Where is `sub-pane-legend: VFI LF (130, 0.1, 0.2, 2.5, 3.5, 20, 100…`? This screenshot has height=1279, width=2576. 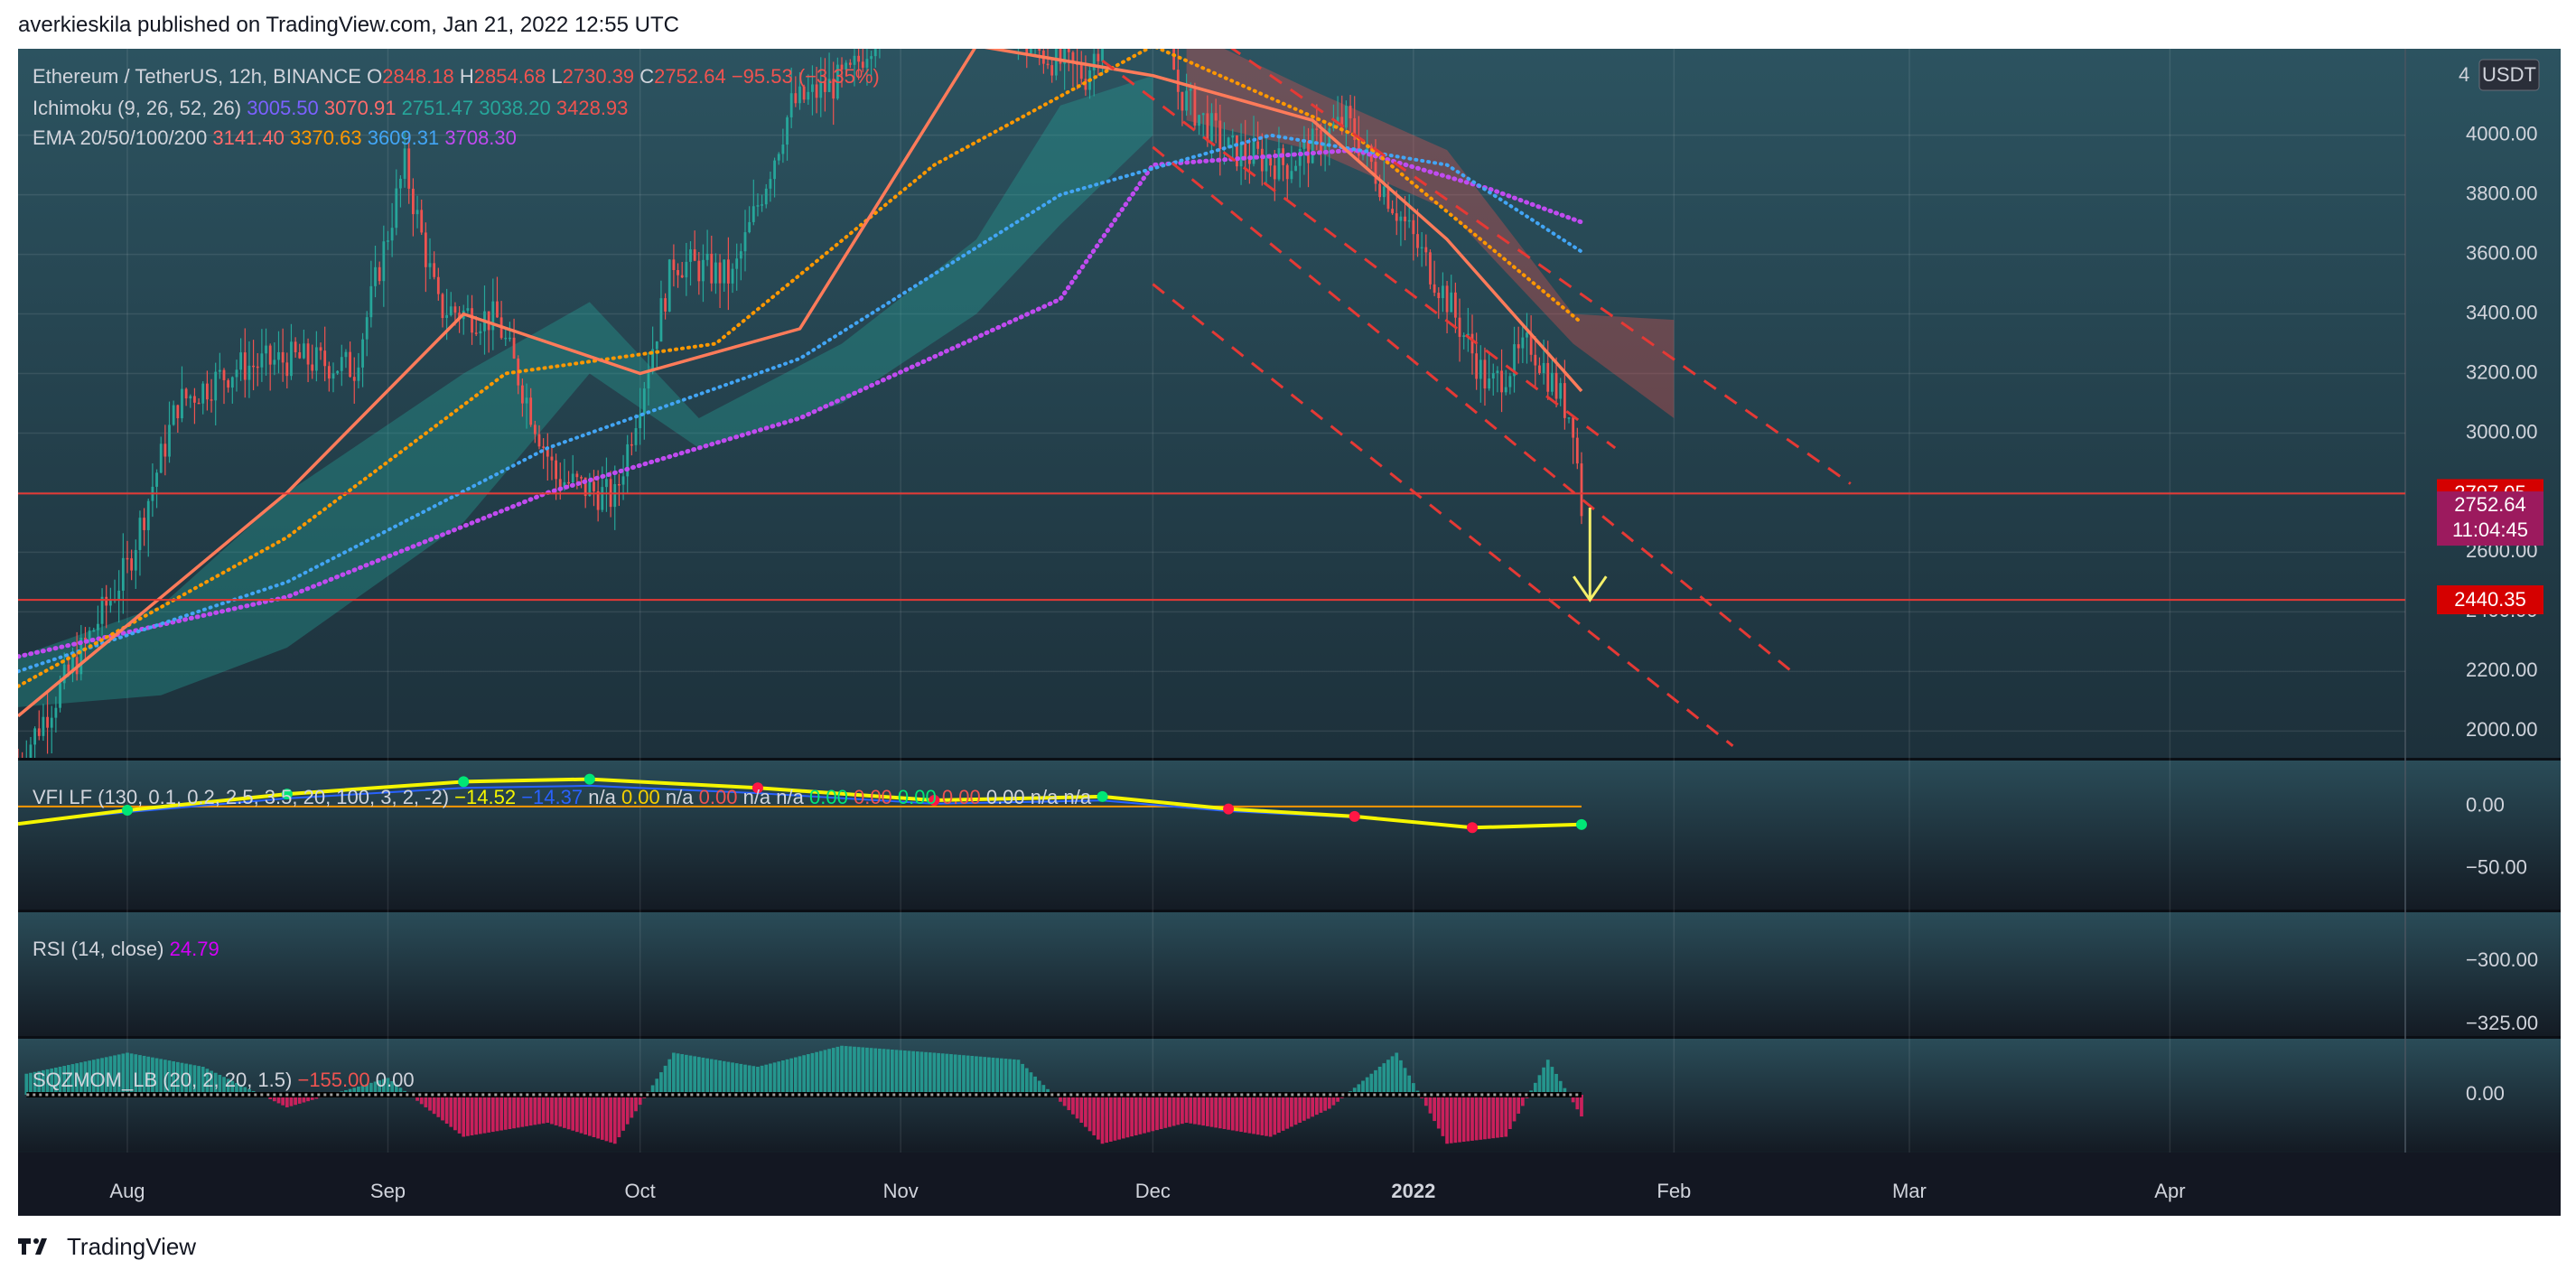
sub-pane-legend: VFI LF (130, 0.1, 0.2, 2.5, 3.5, 20, 100… is located at coordinates (563, 797).